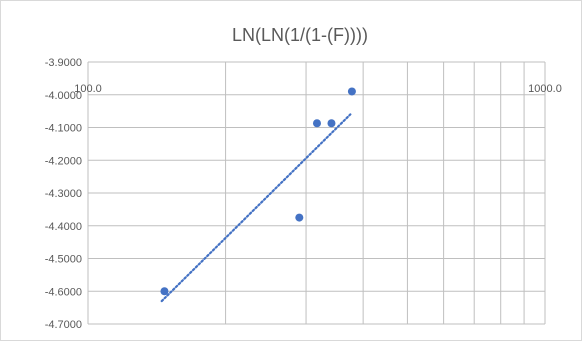 The height and width of the screenshot is (341, 582). I want to click on x-tick-label: 100.0, so click(88, 89).